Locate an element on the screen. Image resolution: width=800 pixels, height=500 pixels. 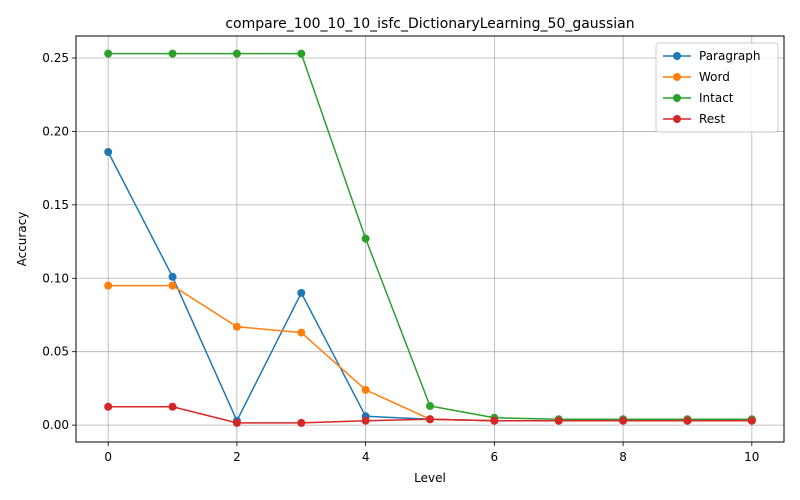
y-tick-label: 0.05 is located at coordinates (55, 352).